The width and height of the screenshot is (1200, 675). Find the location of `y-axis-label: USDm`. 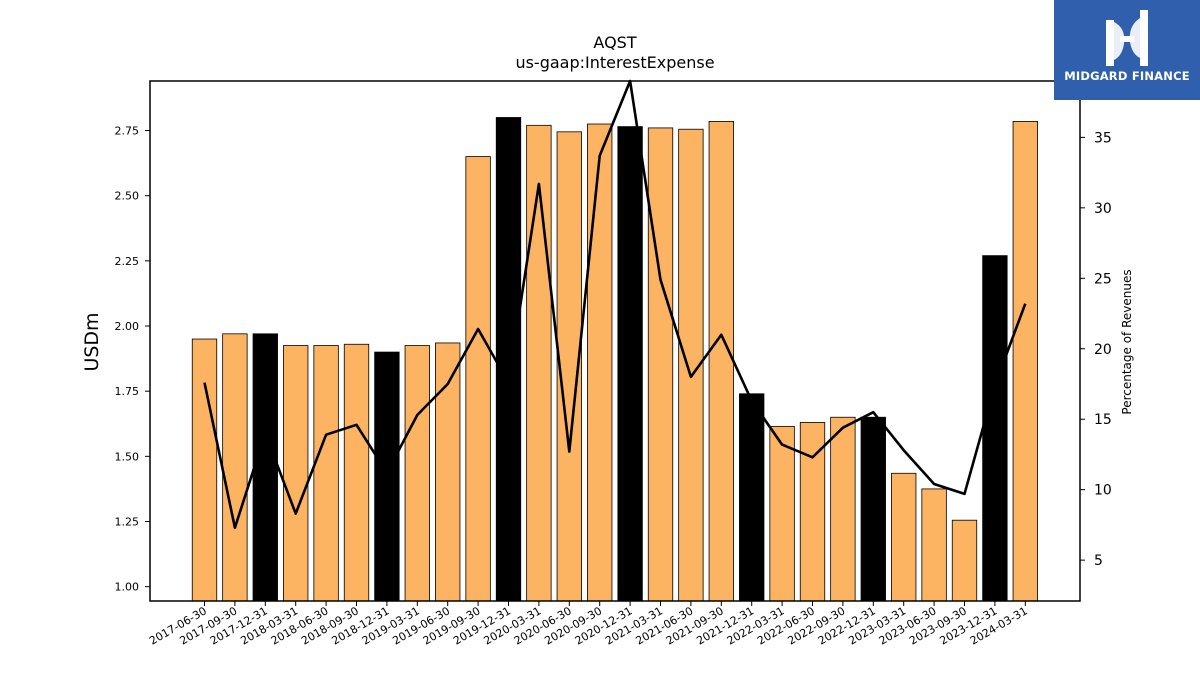

y-axis-label: USDm is located at coordinates (92, 341).